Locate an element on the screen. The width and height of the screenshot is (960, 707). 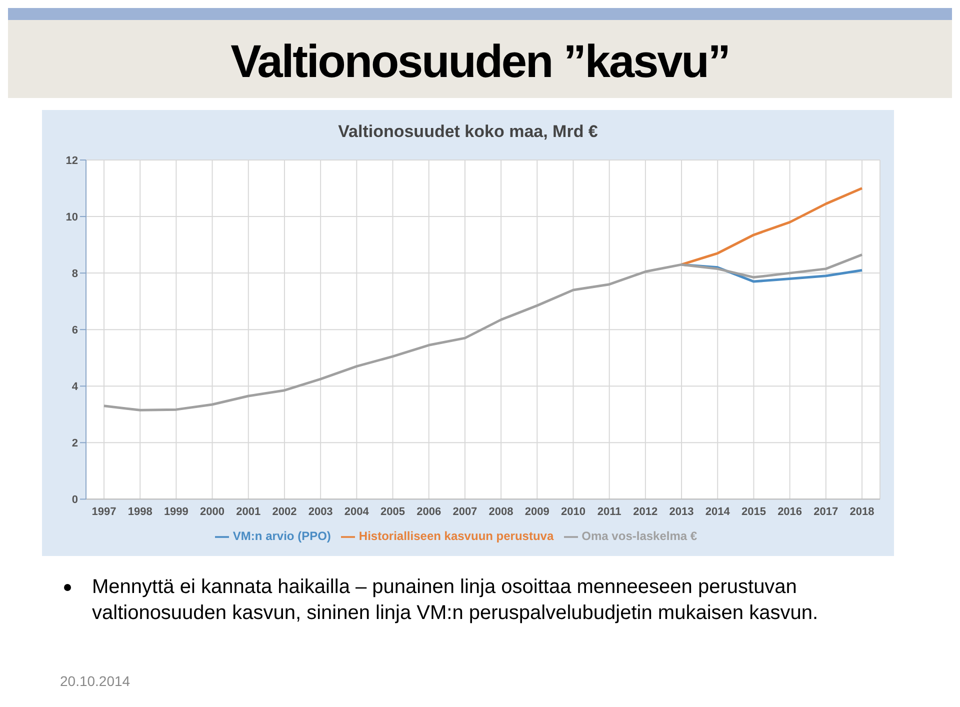
y-tick-label: 8 is located at coordinates (75, 274).